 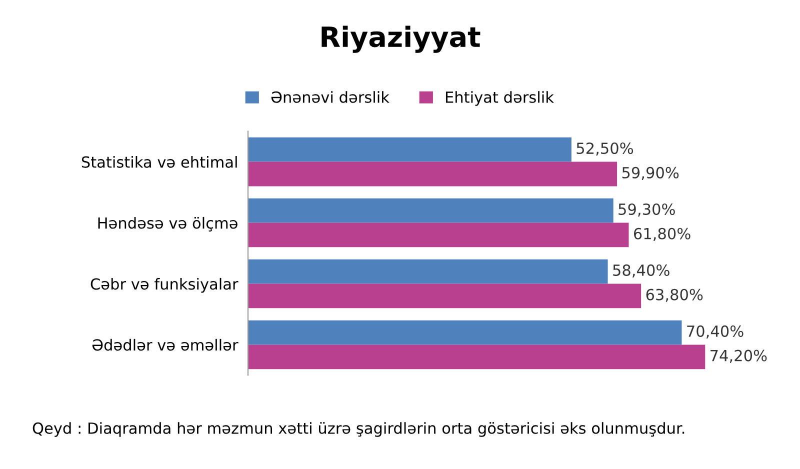 I want to click on legend-label: Ehtiyat dərslik, so click(x=500, y=98).